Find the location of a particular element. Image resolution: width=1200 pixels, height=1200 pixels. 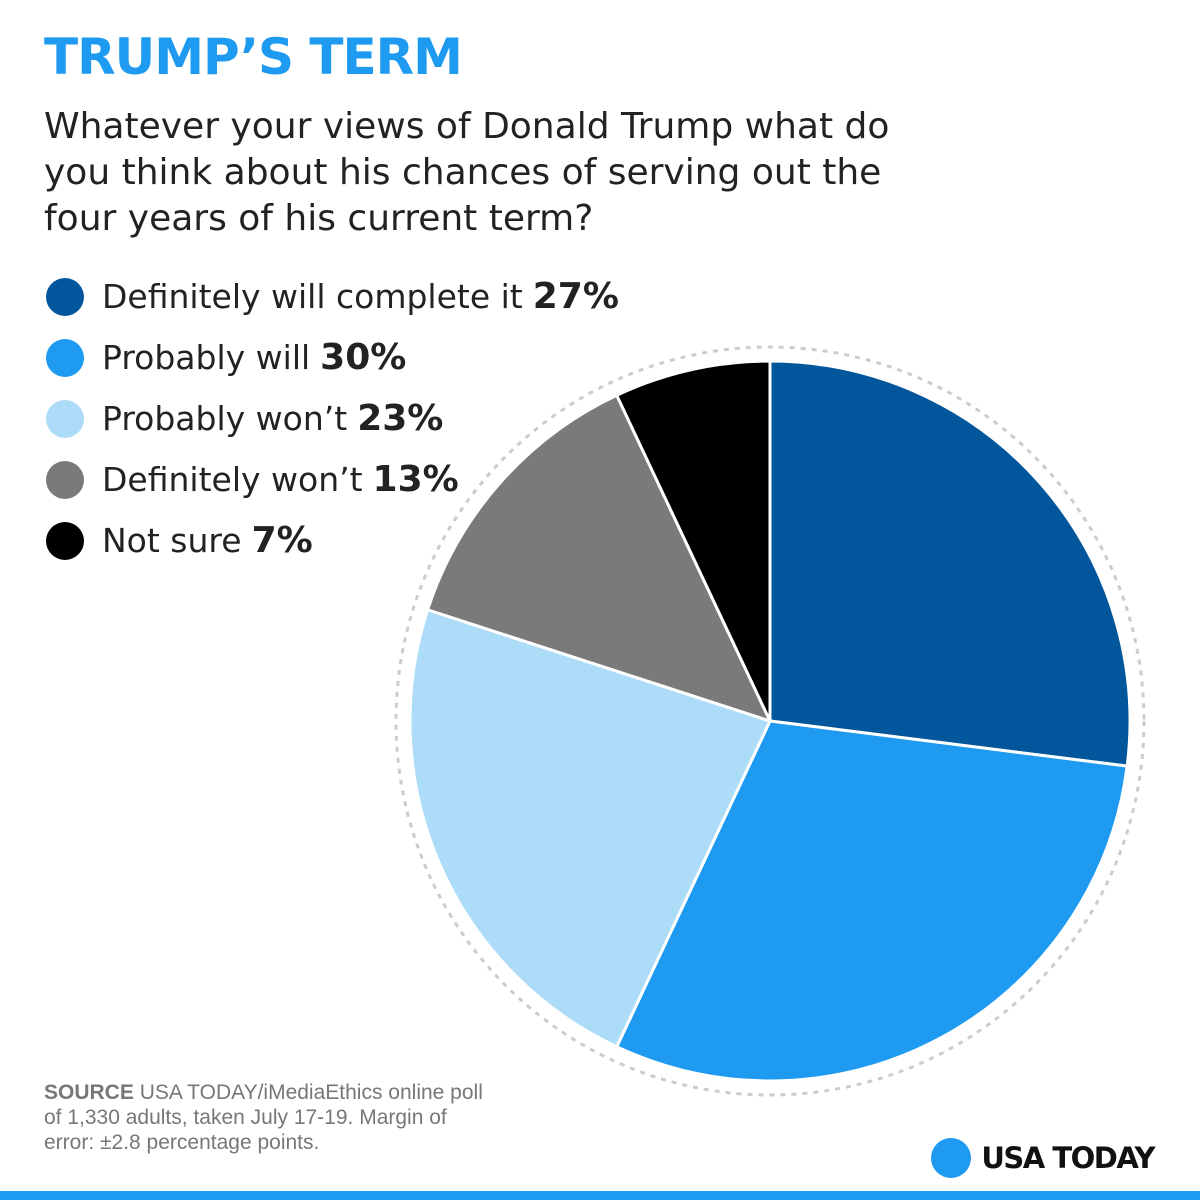

legend-value: 13% is located at coordinates (415, 479).